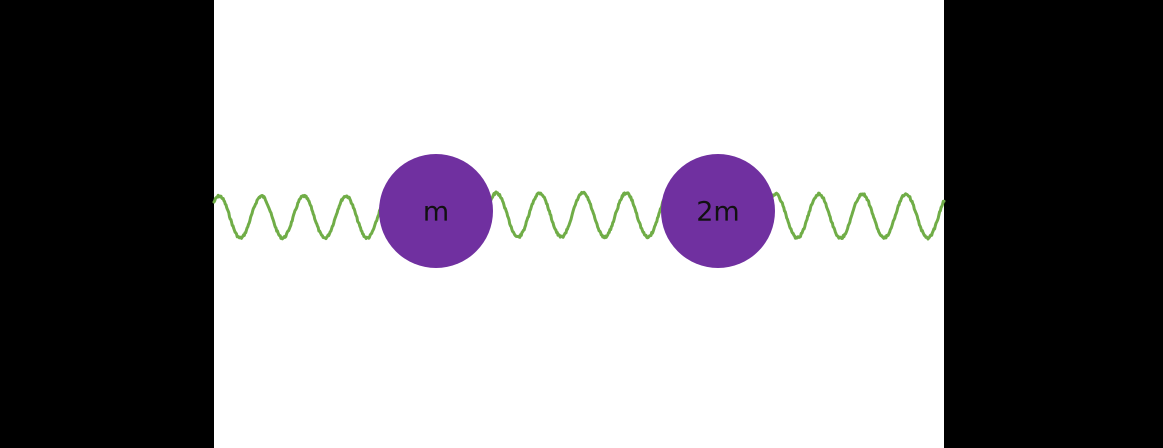 This screenshot has width=1163, height=448. I want to click on mass-m: m, so click(436, 211).